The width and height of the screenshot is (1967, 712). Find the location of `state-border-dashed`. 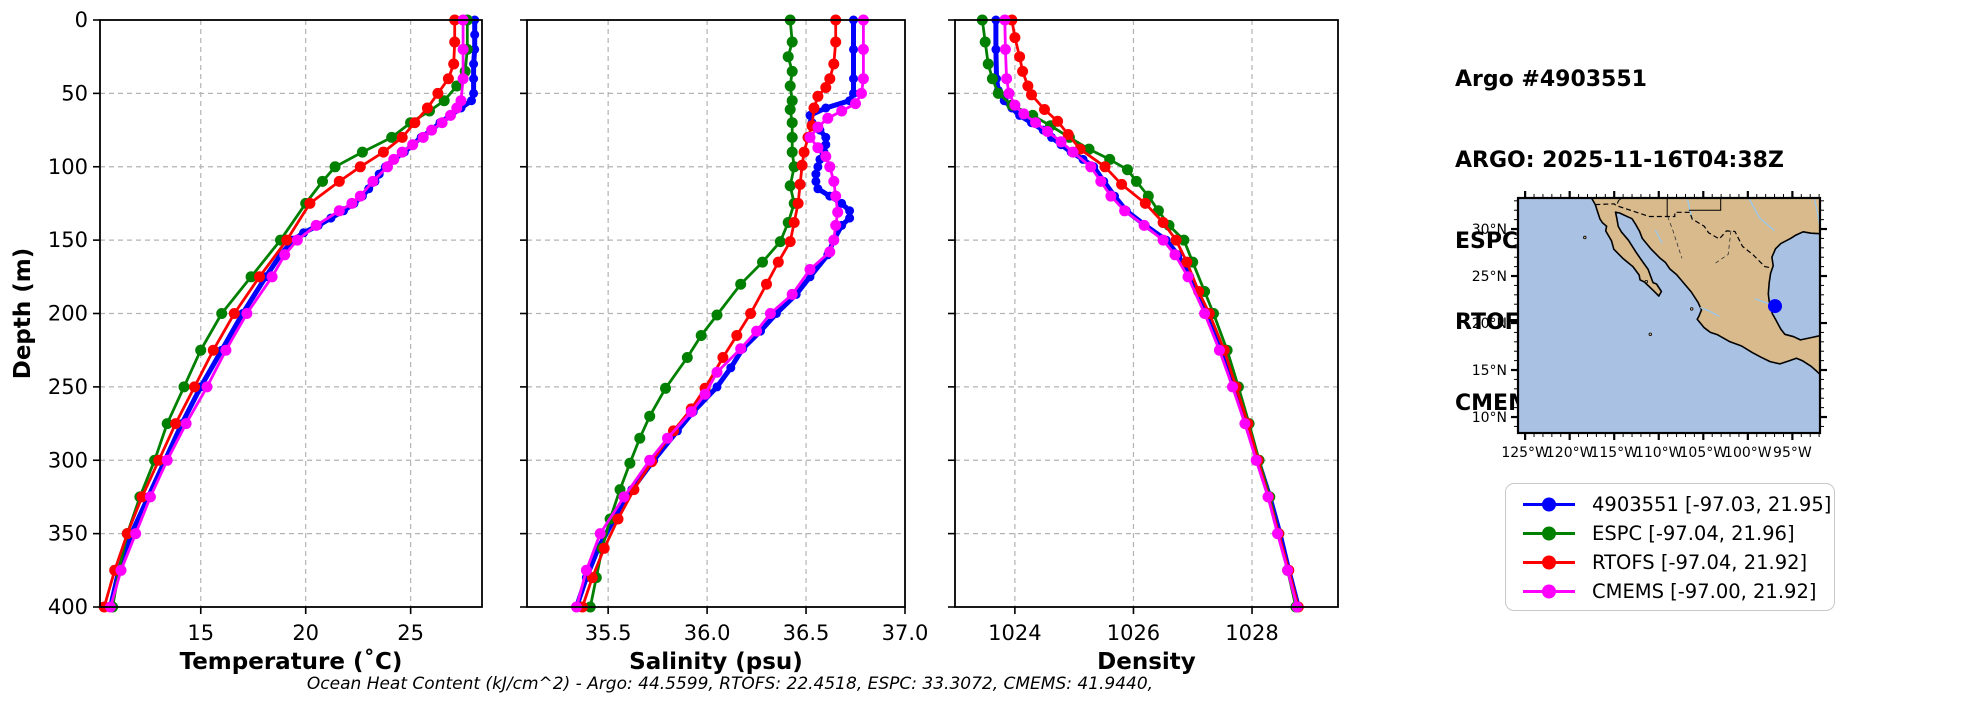

state-border-dashed is located at coordinates (1722, 248).